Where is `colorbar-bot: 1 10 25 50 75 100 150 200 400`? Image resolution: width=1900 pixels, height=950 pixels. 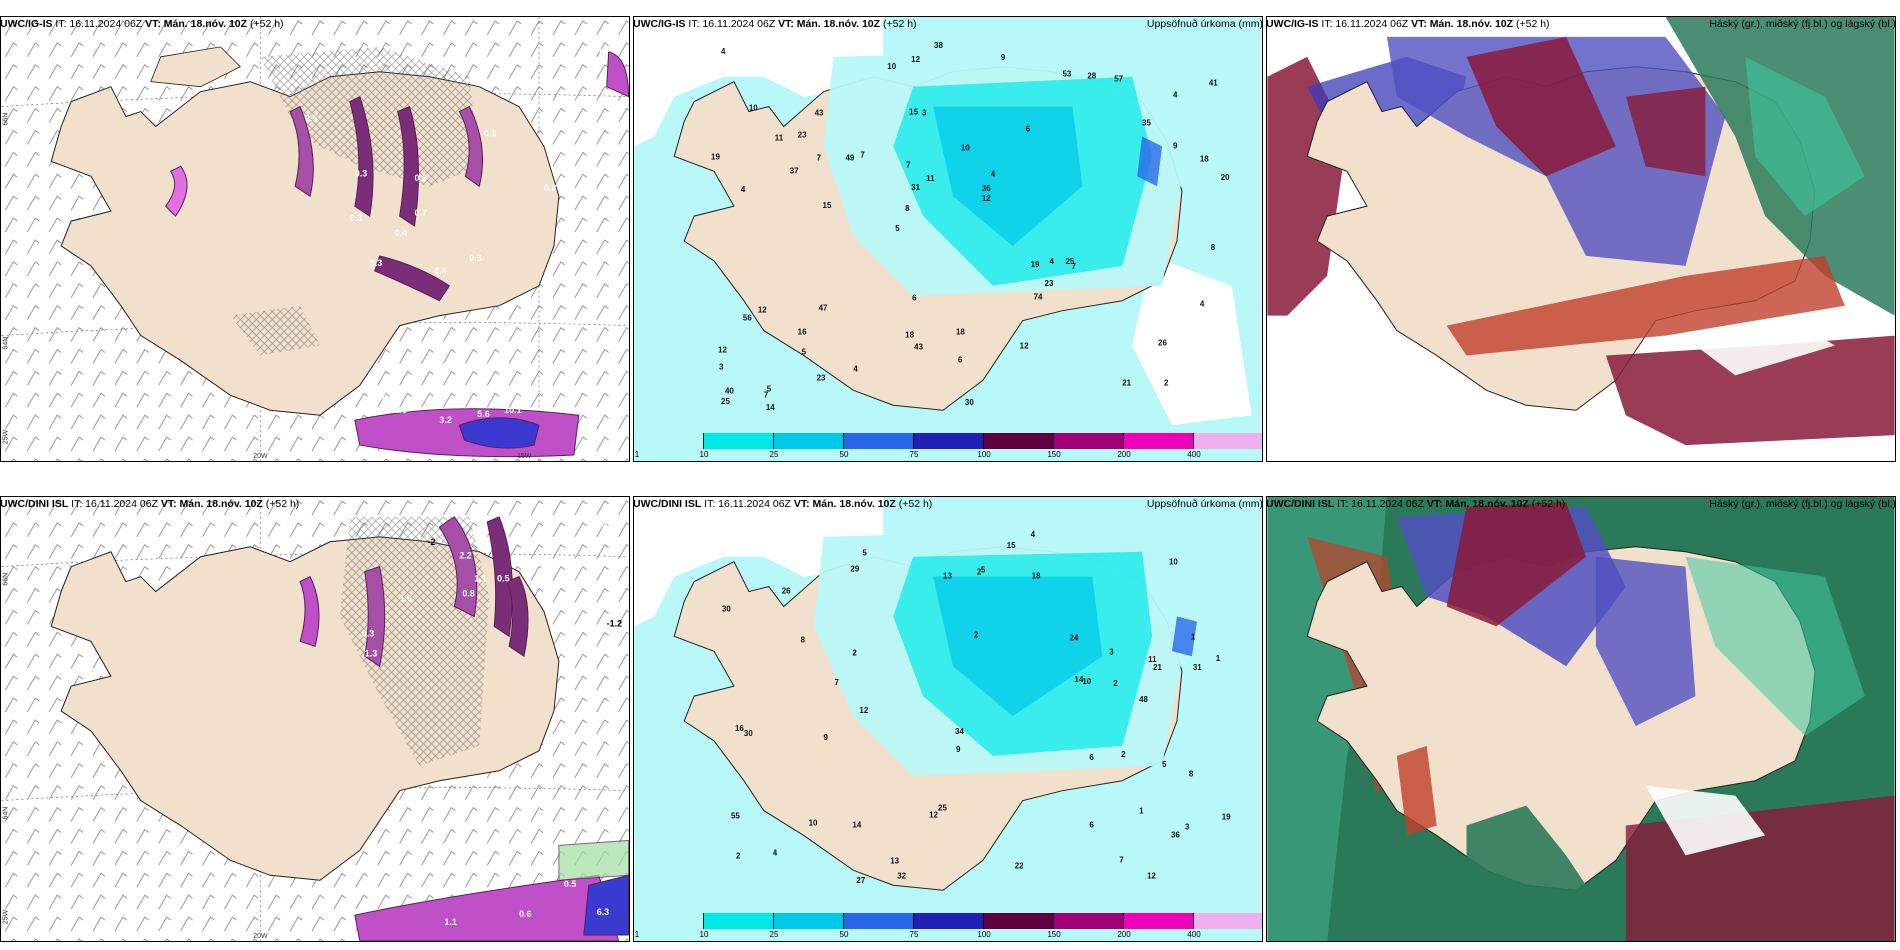 colorbar-bot: 1 10 25 50 75 100 150 200 400 is located at coordinates (948, 927).